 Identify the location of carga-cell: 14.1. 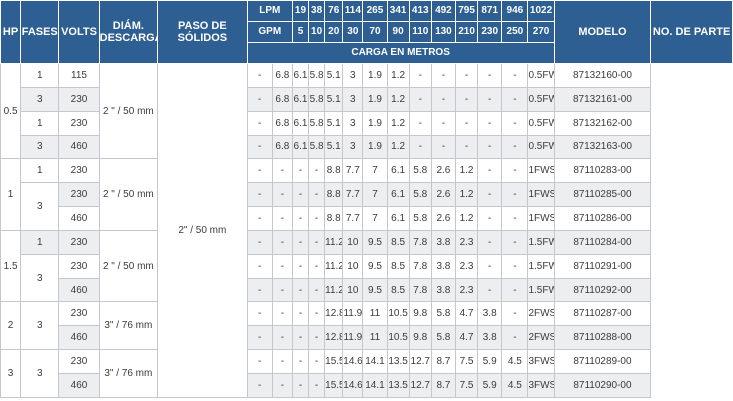
(375, 385).